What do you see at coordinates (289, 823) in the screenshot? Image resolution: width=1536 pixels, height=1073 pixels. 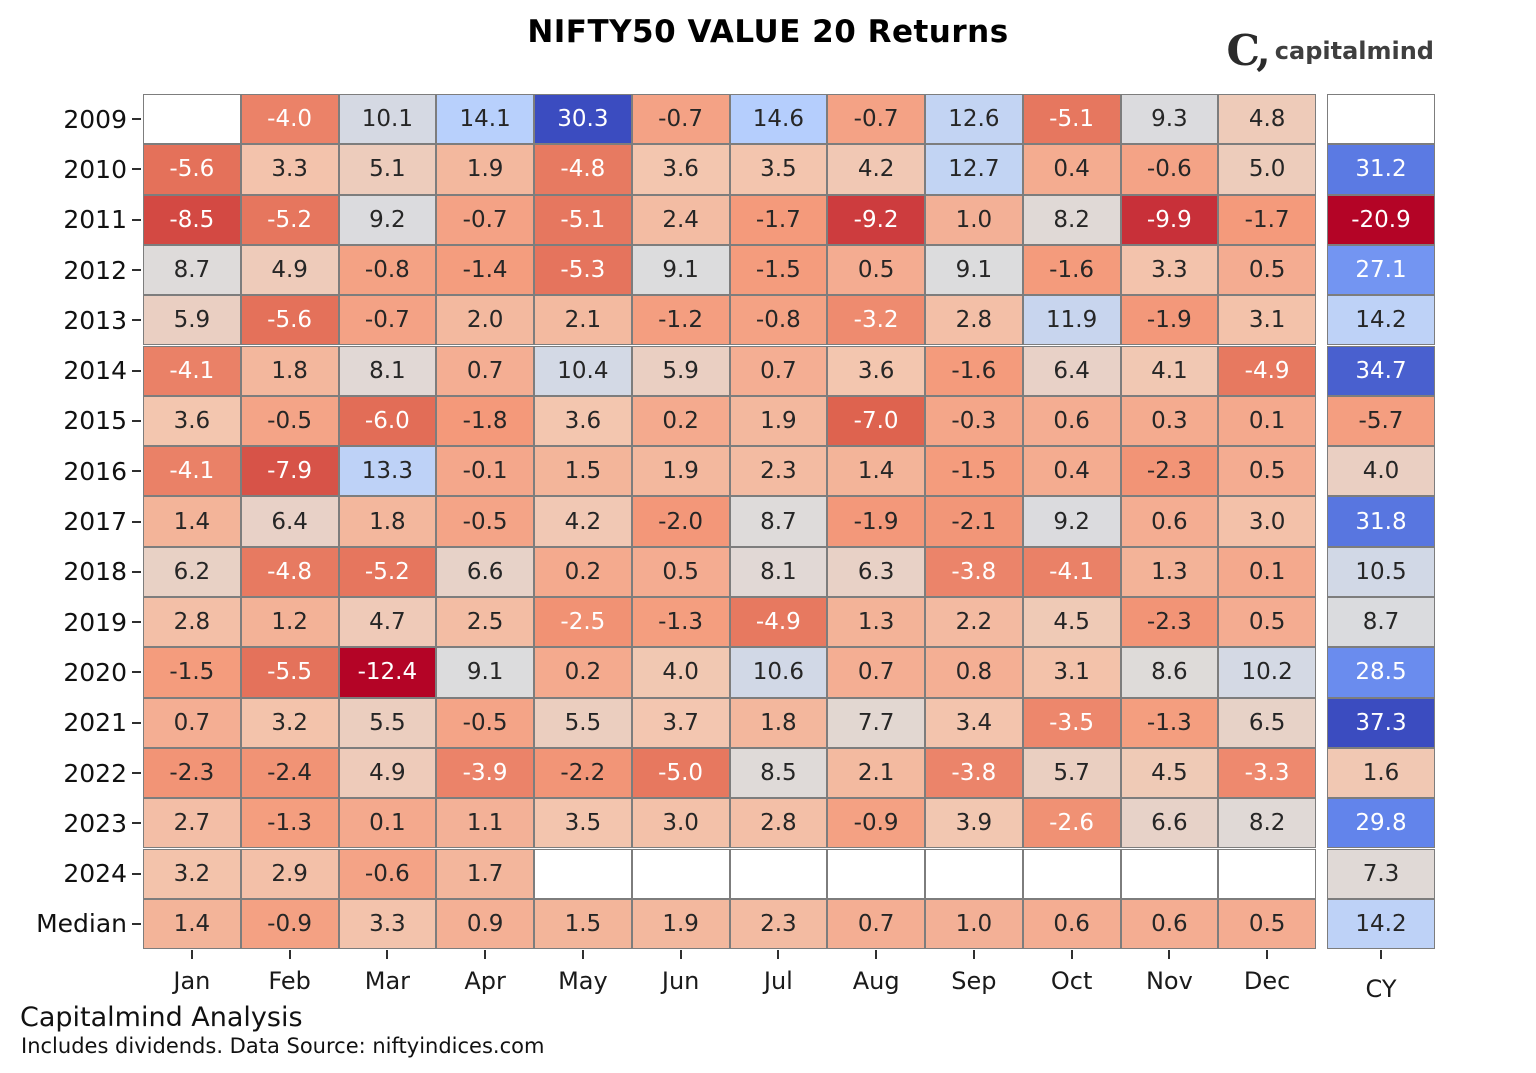 I see `heatmap-cell: -1.3` at bounding box center [289, 823].